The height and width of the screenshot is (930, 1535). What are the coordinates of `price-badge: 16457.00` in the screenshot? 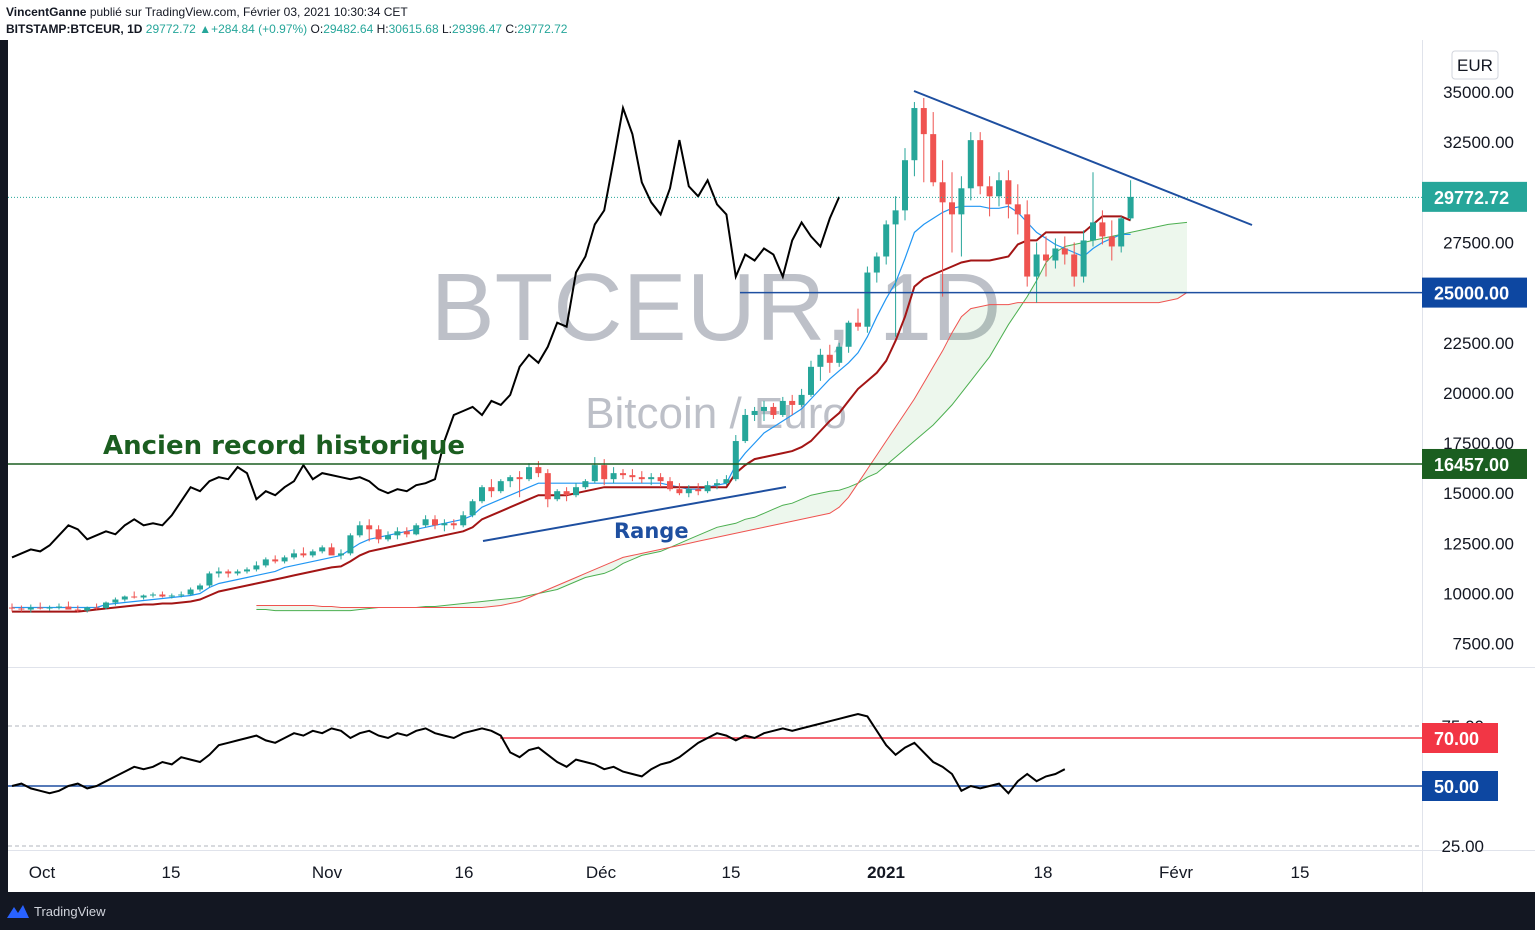 It's located at (1474, 463).